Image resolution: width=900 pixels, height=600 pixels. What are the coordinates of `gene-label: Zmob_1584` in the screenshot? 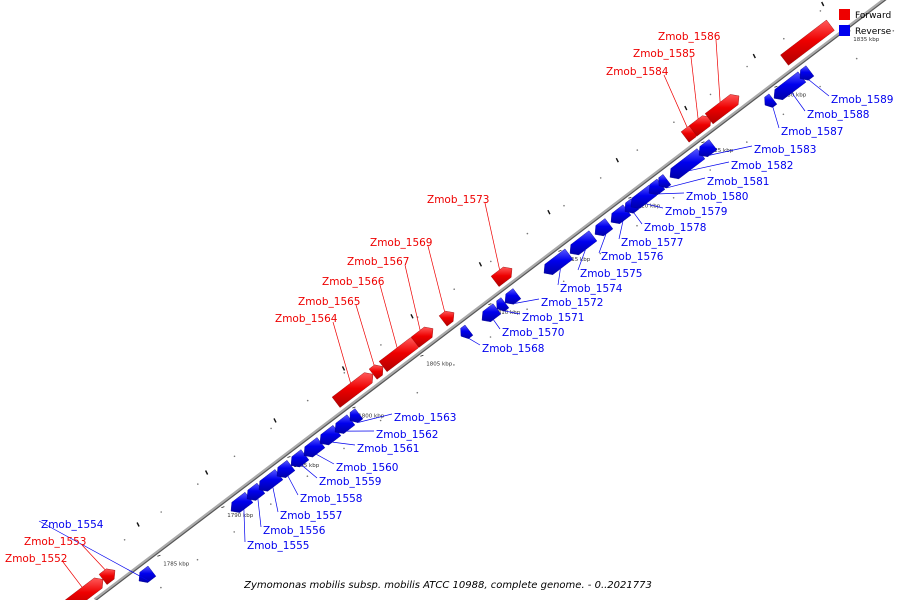 It's located at (637, 72).